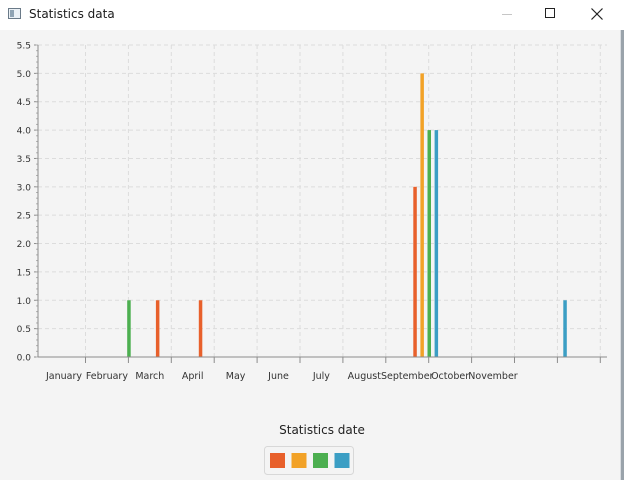  Describe the element at coordinates (278, 376) in the screenshot. I see `x-tick-label: June` at that location.